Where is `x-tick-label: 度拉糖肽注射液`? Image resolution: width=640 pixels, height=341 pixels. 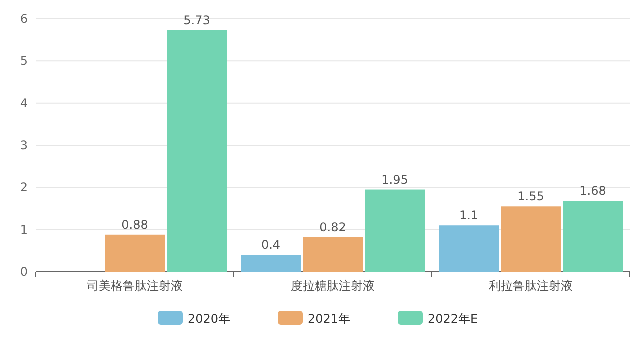
x-tick-label: 度拉糖肽注射液 is located at coordinates (333, 286).